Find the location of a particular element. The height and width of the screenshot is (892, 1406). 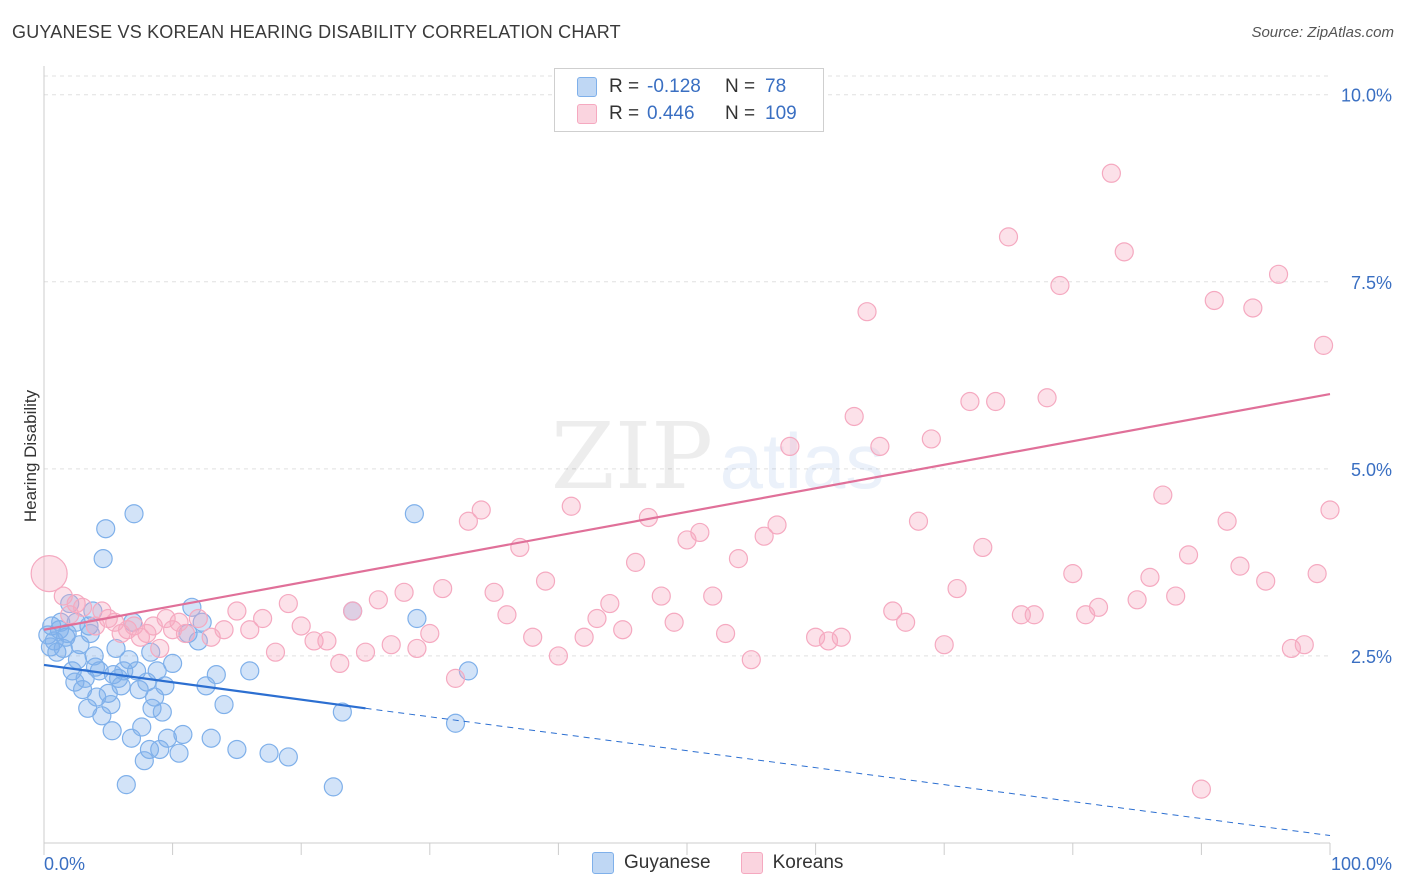

legend-row-koreans: R = 0.446 N = 109 is located at coordinates (687, 114).